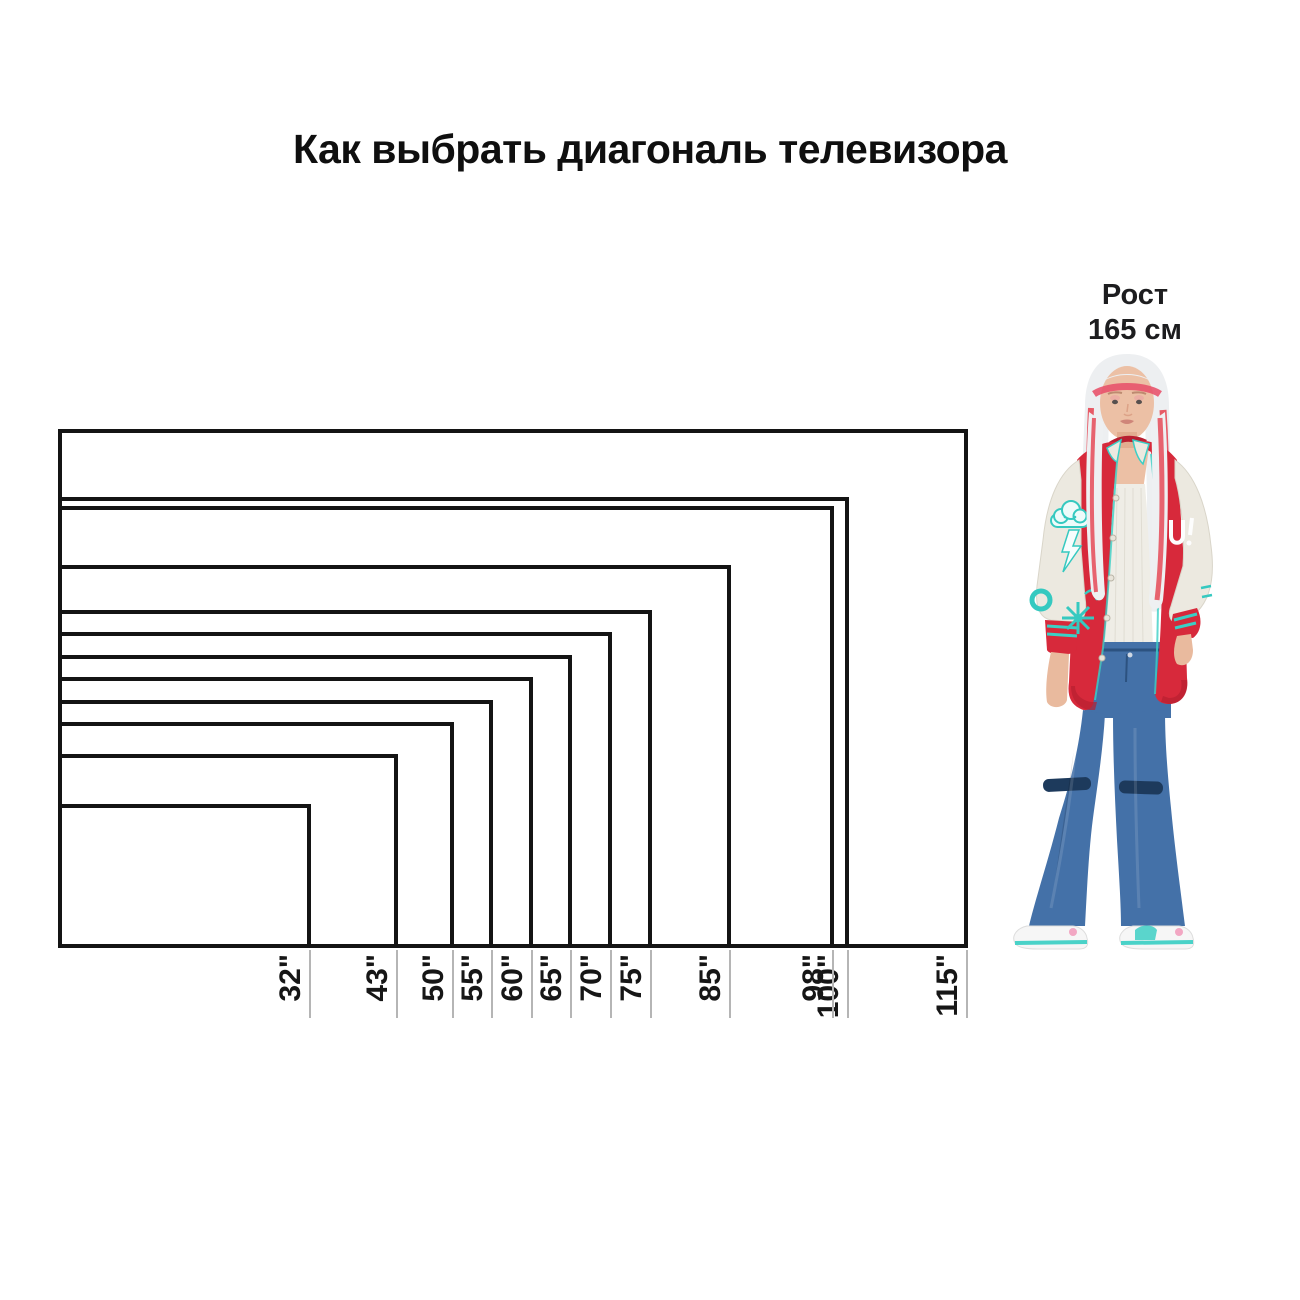  Describe the element at coordinates (472, 978) in the screenshot. I see `size-tick-label-55in: 55"` at that location.